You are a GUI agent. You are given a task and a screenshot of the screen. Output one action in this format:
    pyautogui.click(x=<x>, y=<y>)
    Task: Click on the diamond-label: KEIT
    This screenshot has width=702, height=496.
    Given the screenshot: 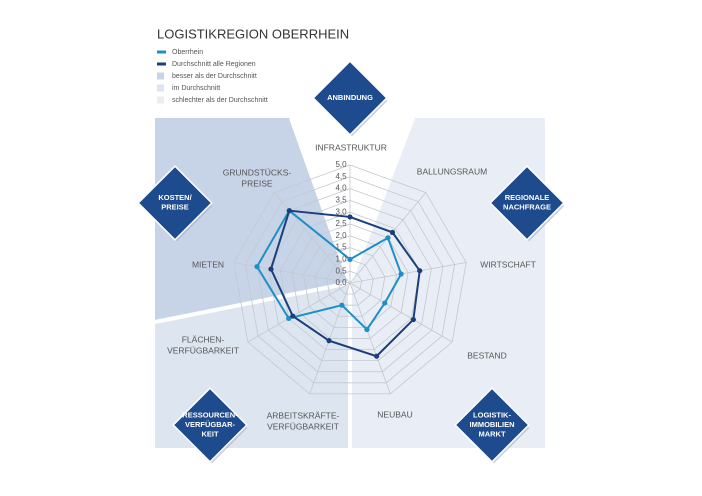 What is the action you would take?
    pyautogui.click(x=210, y=433)
    